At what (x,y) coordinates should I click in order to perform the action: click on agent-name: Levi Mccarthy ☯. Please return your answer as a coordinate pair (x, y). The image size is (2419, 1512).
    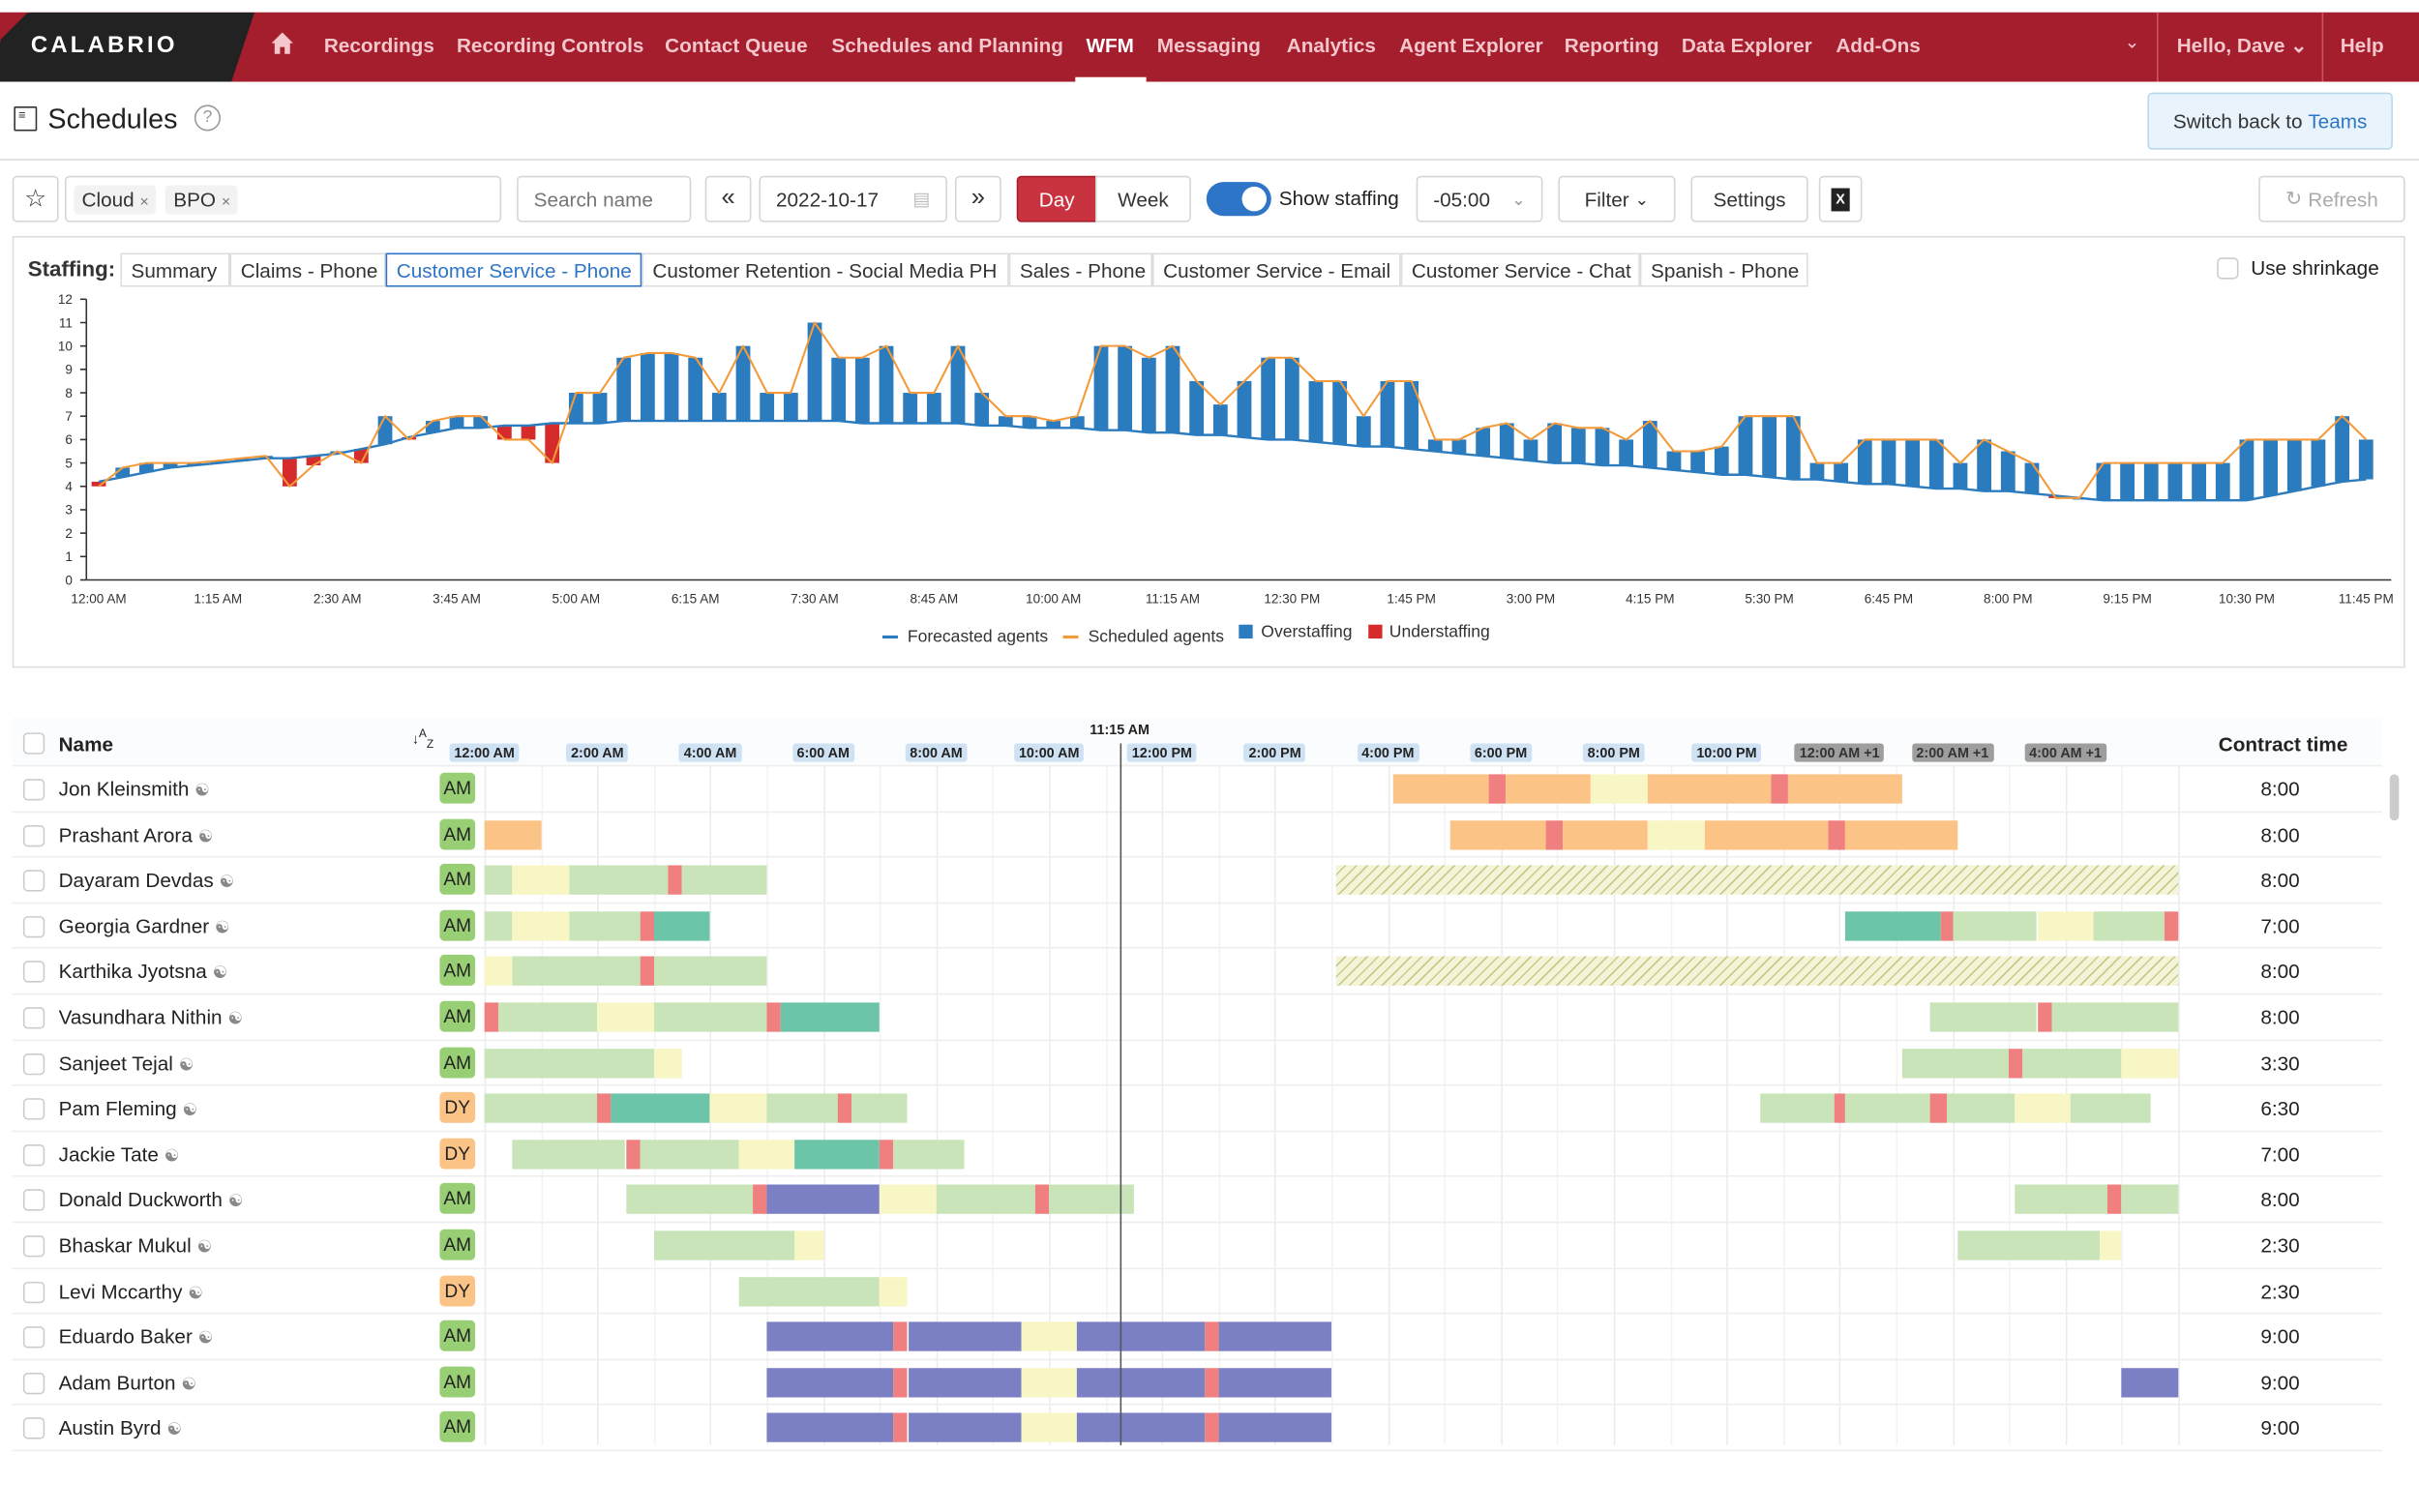
    Looking at the image, I should click on (131, 1292).